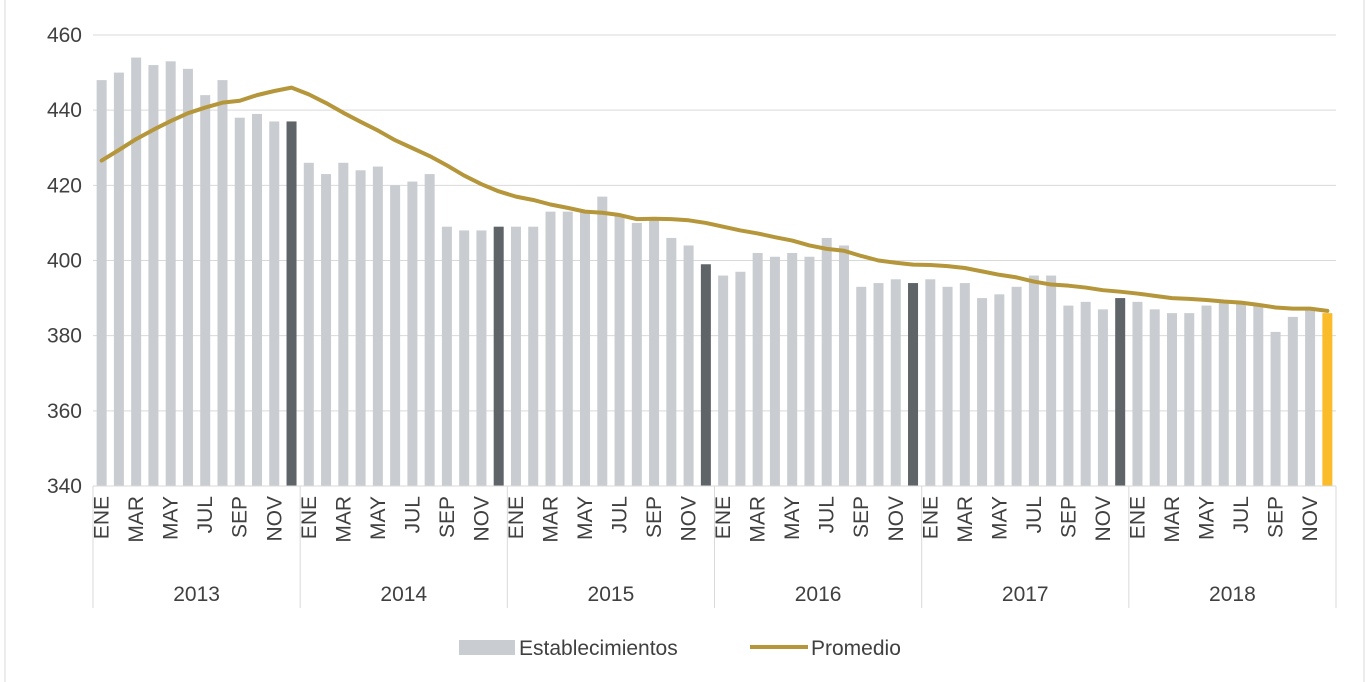  I want to click on legend-swatch-establecimientos, so click(487, 647).